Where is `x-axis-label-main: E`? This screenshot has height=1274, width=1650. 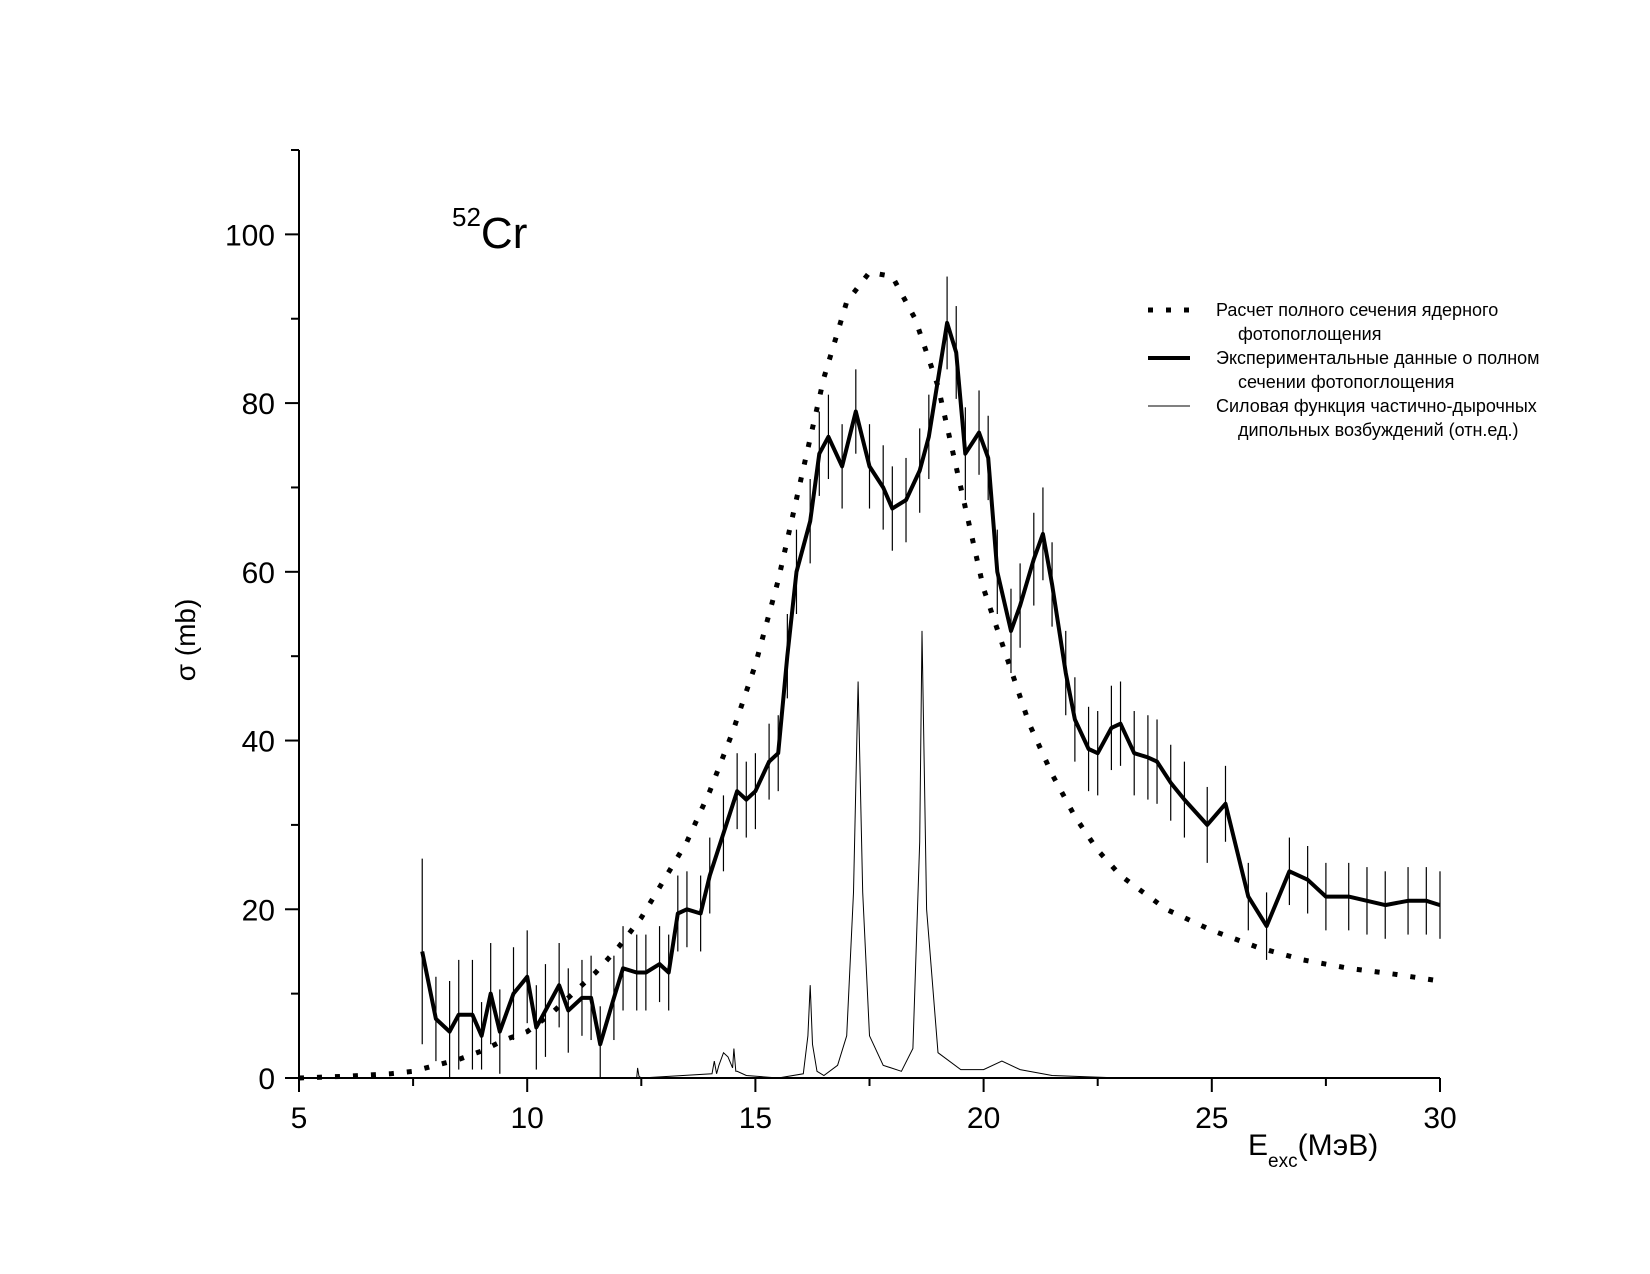
x-axis-label-main: E is located at coordinates (1258, 1145).